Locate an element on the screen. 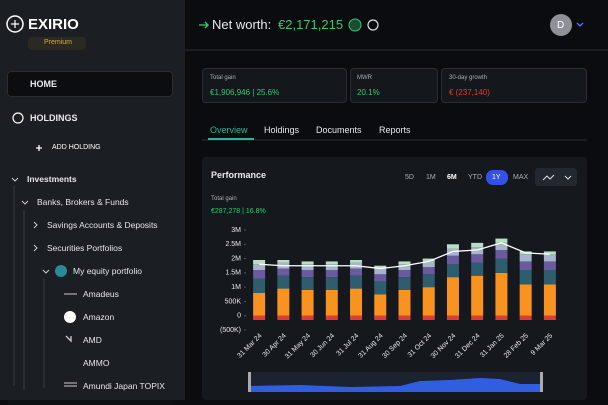  tab: Documents is located at coordinates (339, 130).